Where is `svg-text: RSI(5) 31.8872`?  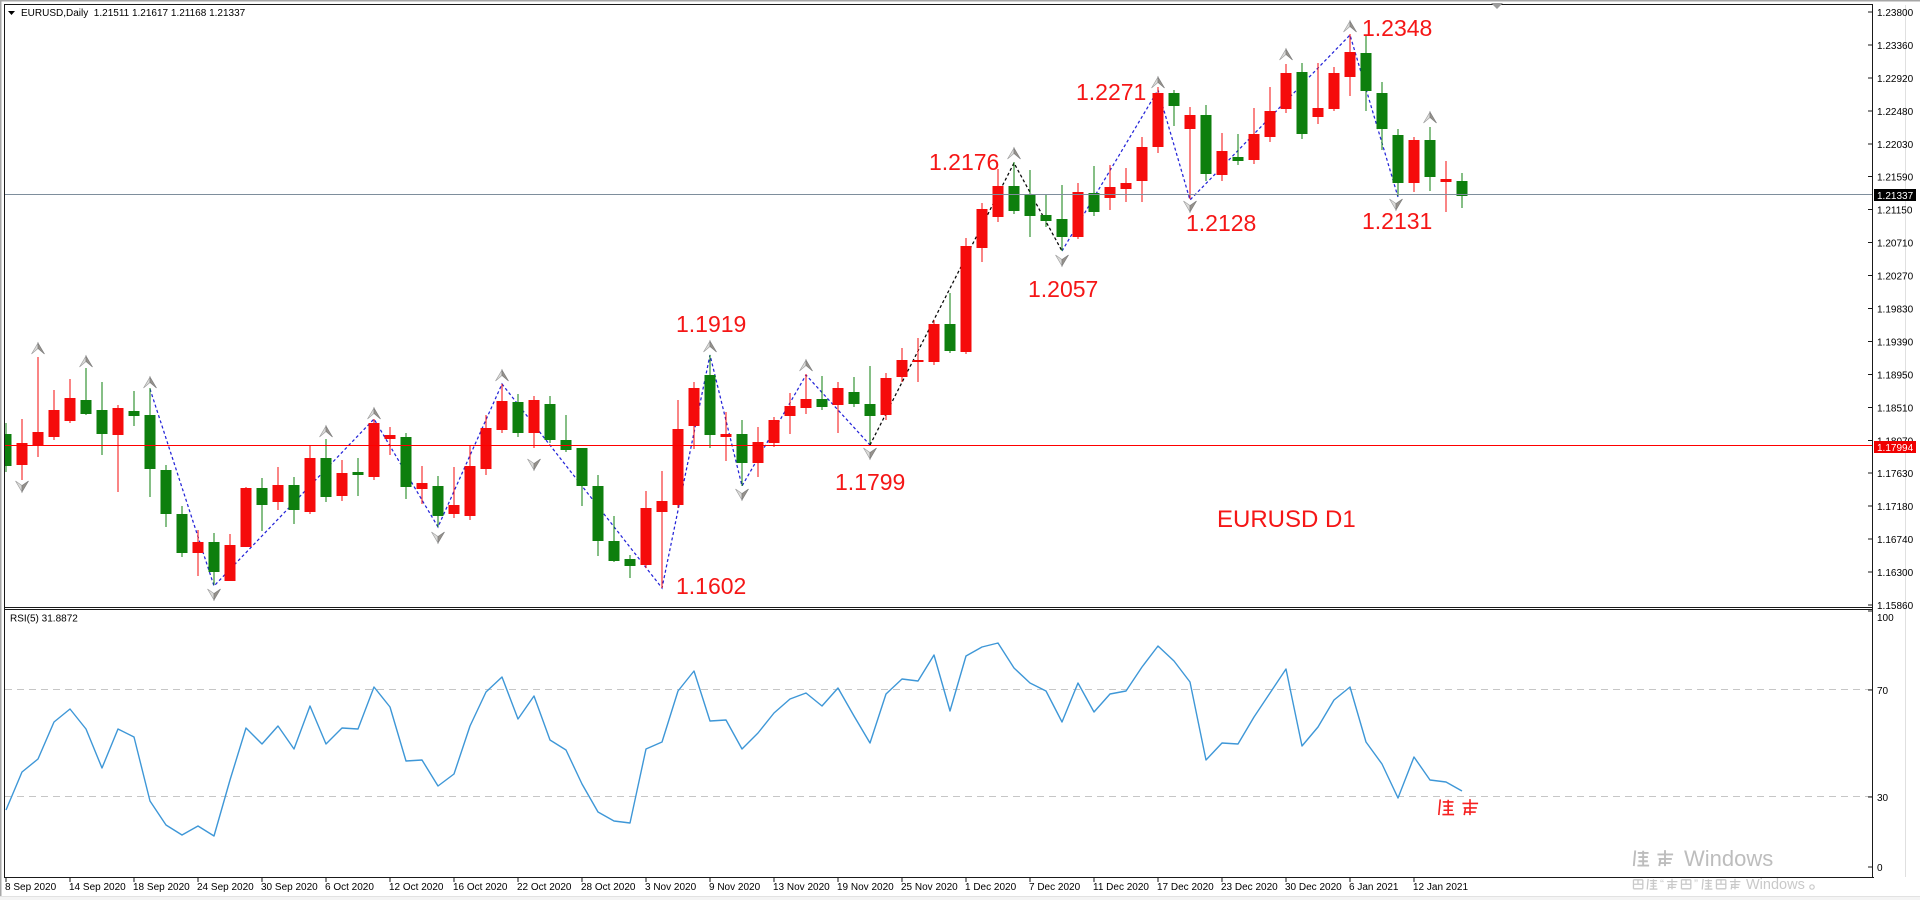 svg-text: RSI(5) 31.8872 is located at coordinates (44, 619).